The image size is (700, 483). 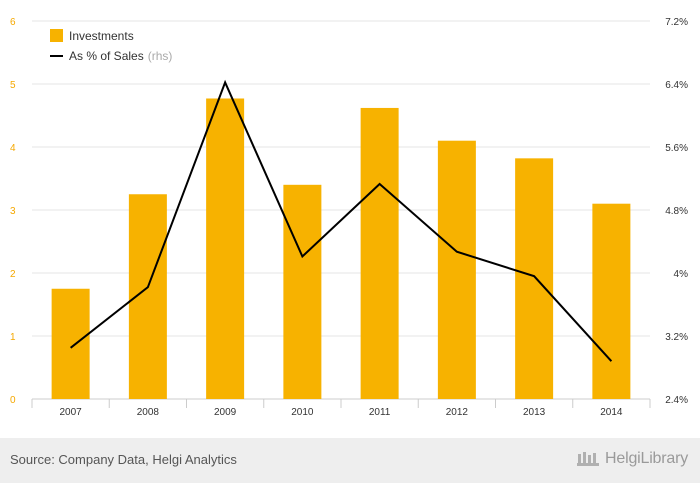 What do you see at coordinates (160, 56) in the screenshot?
I see `legend-label-rhs-note: (rhs)` at bounding box center [160, 56].